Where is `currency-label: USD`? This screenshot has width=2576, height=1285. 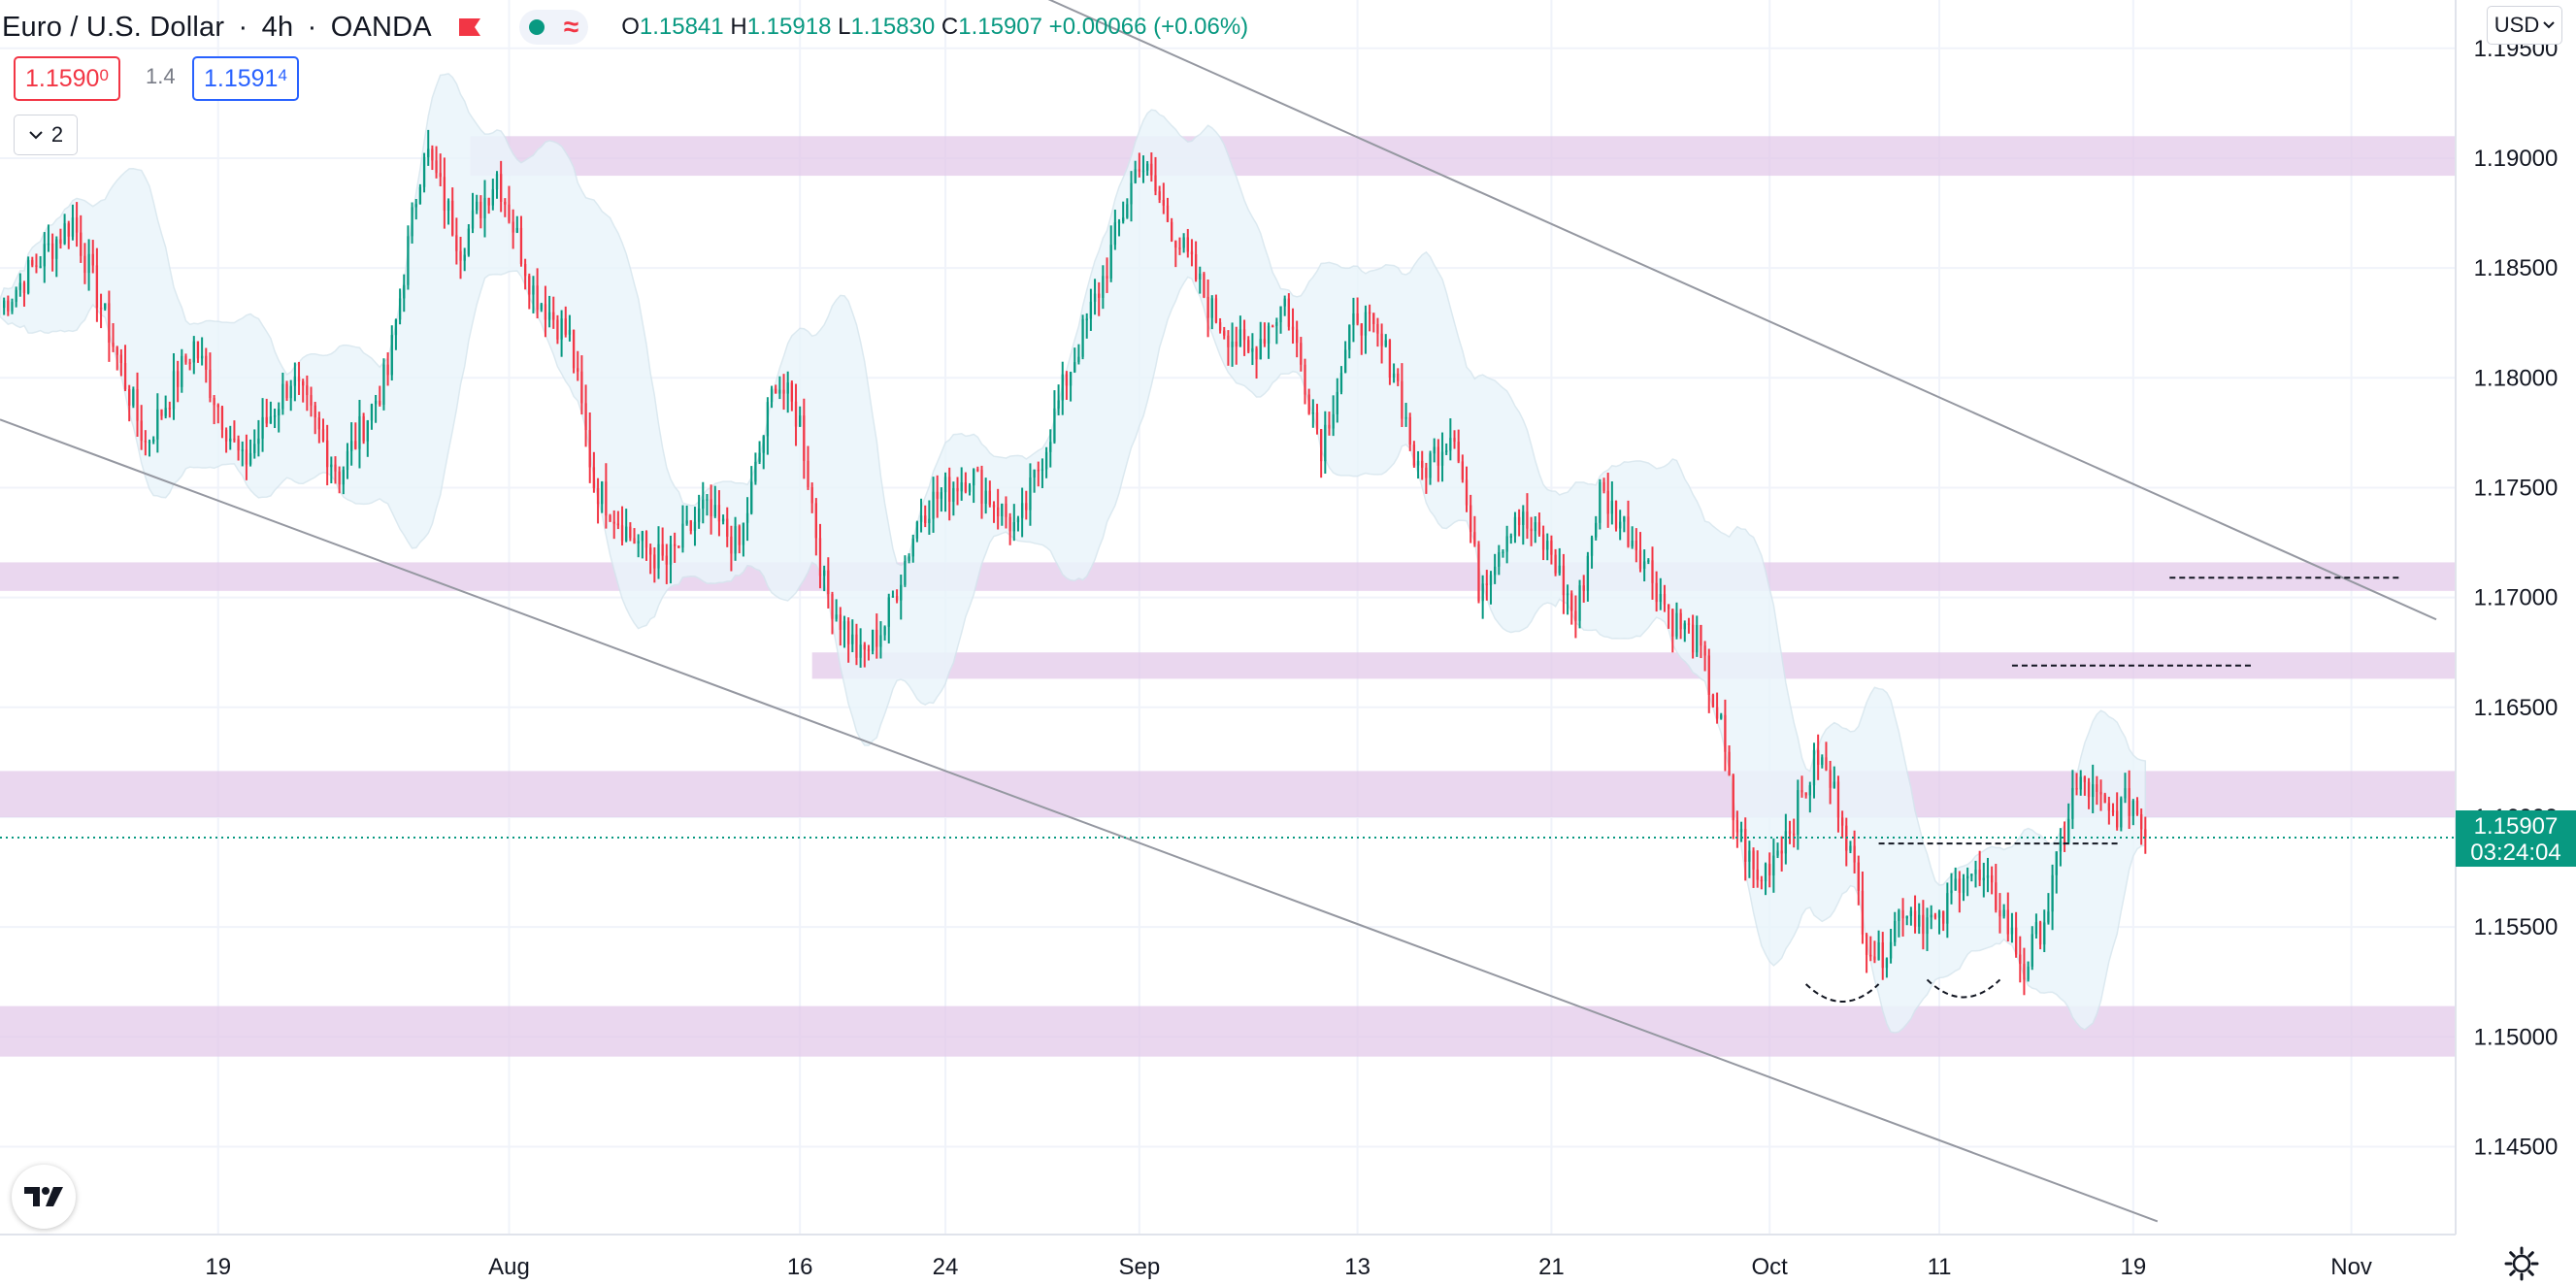 currency-label: USD is located at coordinates (2516, 25).